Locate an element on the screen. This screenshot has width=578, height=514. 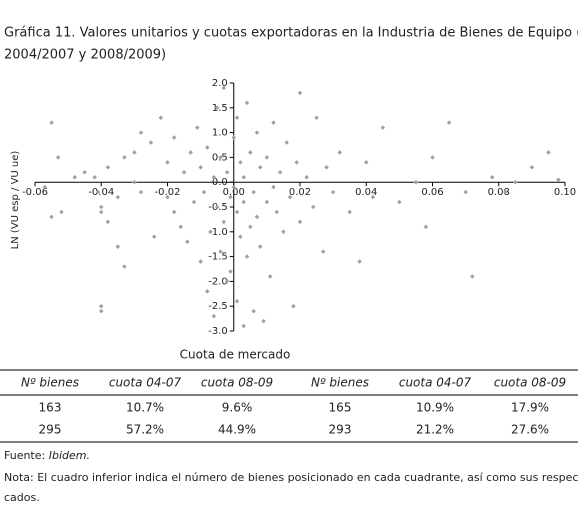
x-tick-label: -0.06 is located at coordinates (35, 192).